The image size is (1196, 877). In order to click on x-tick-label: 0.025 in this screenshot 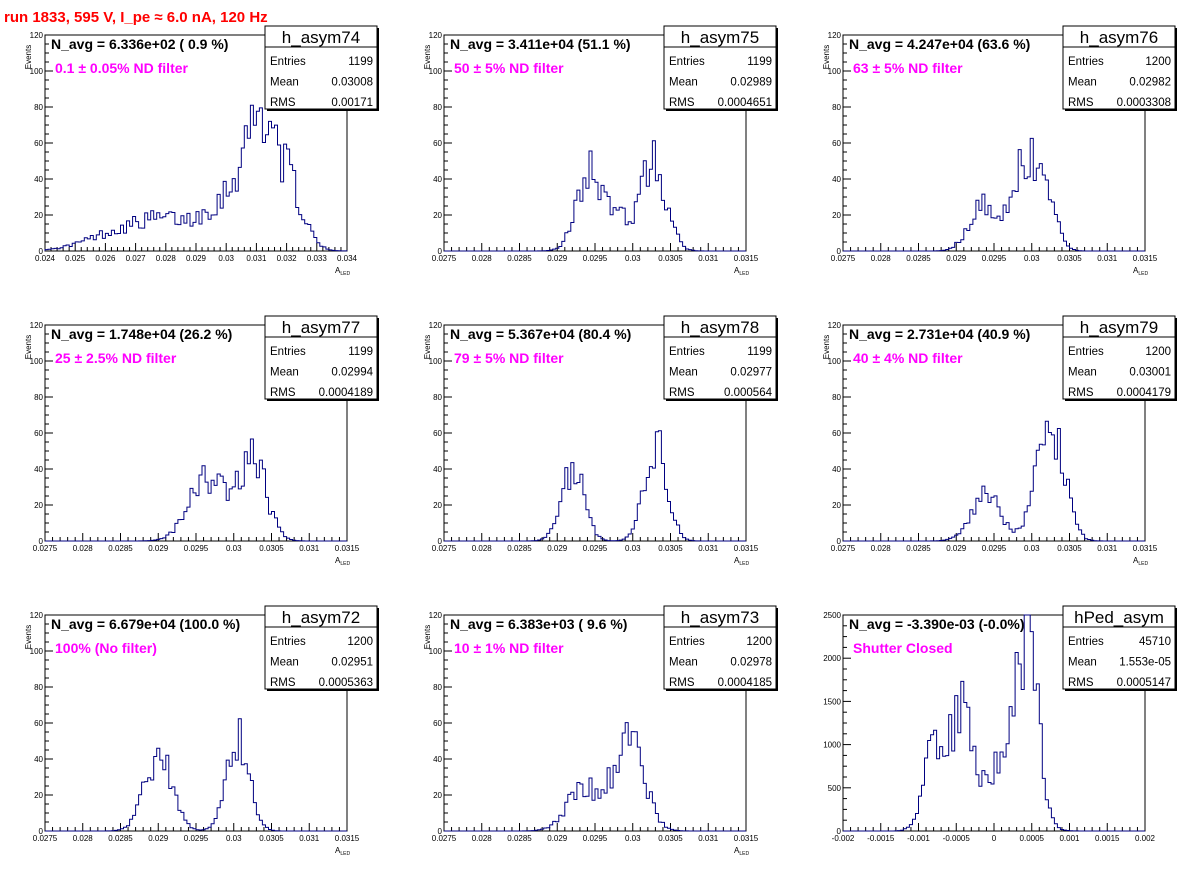, I will do `click(75, 258)`.